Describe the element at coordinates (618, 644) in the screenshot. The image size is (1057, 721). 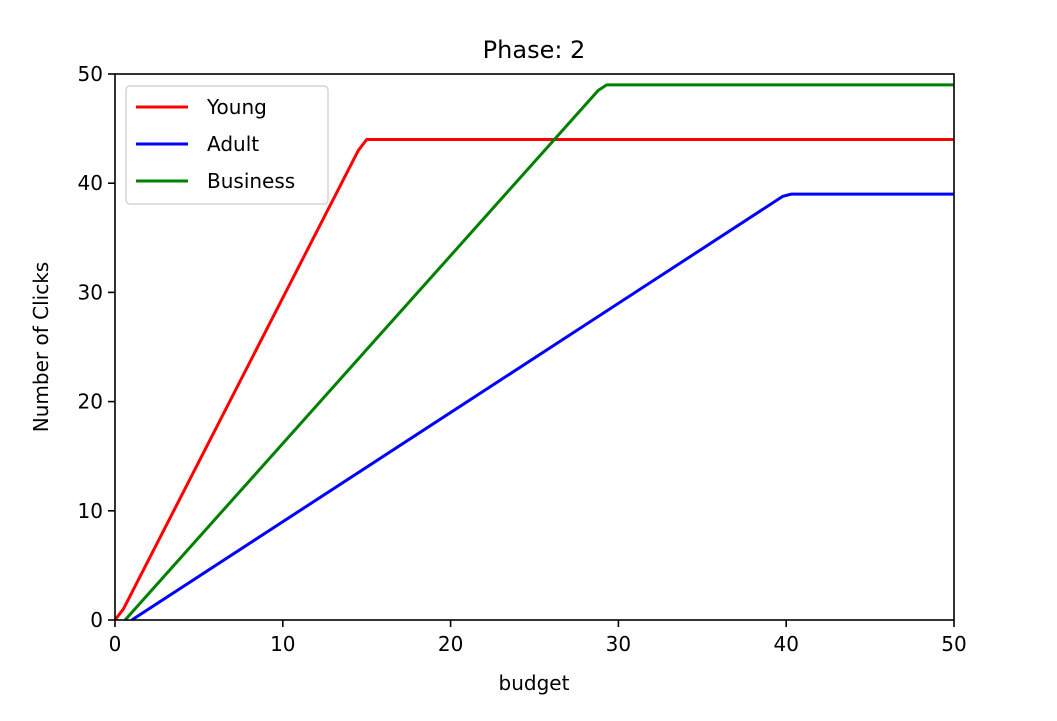
I see `x-tick-label: 30` at that location.